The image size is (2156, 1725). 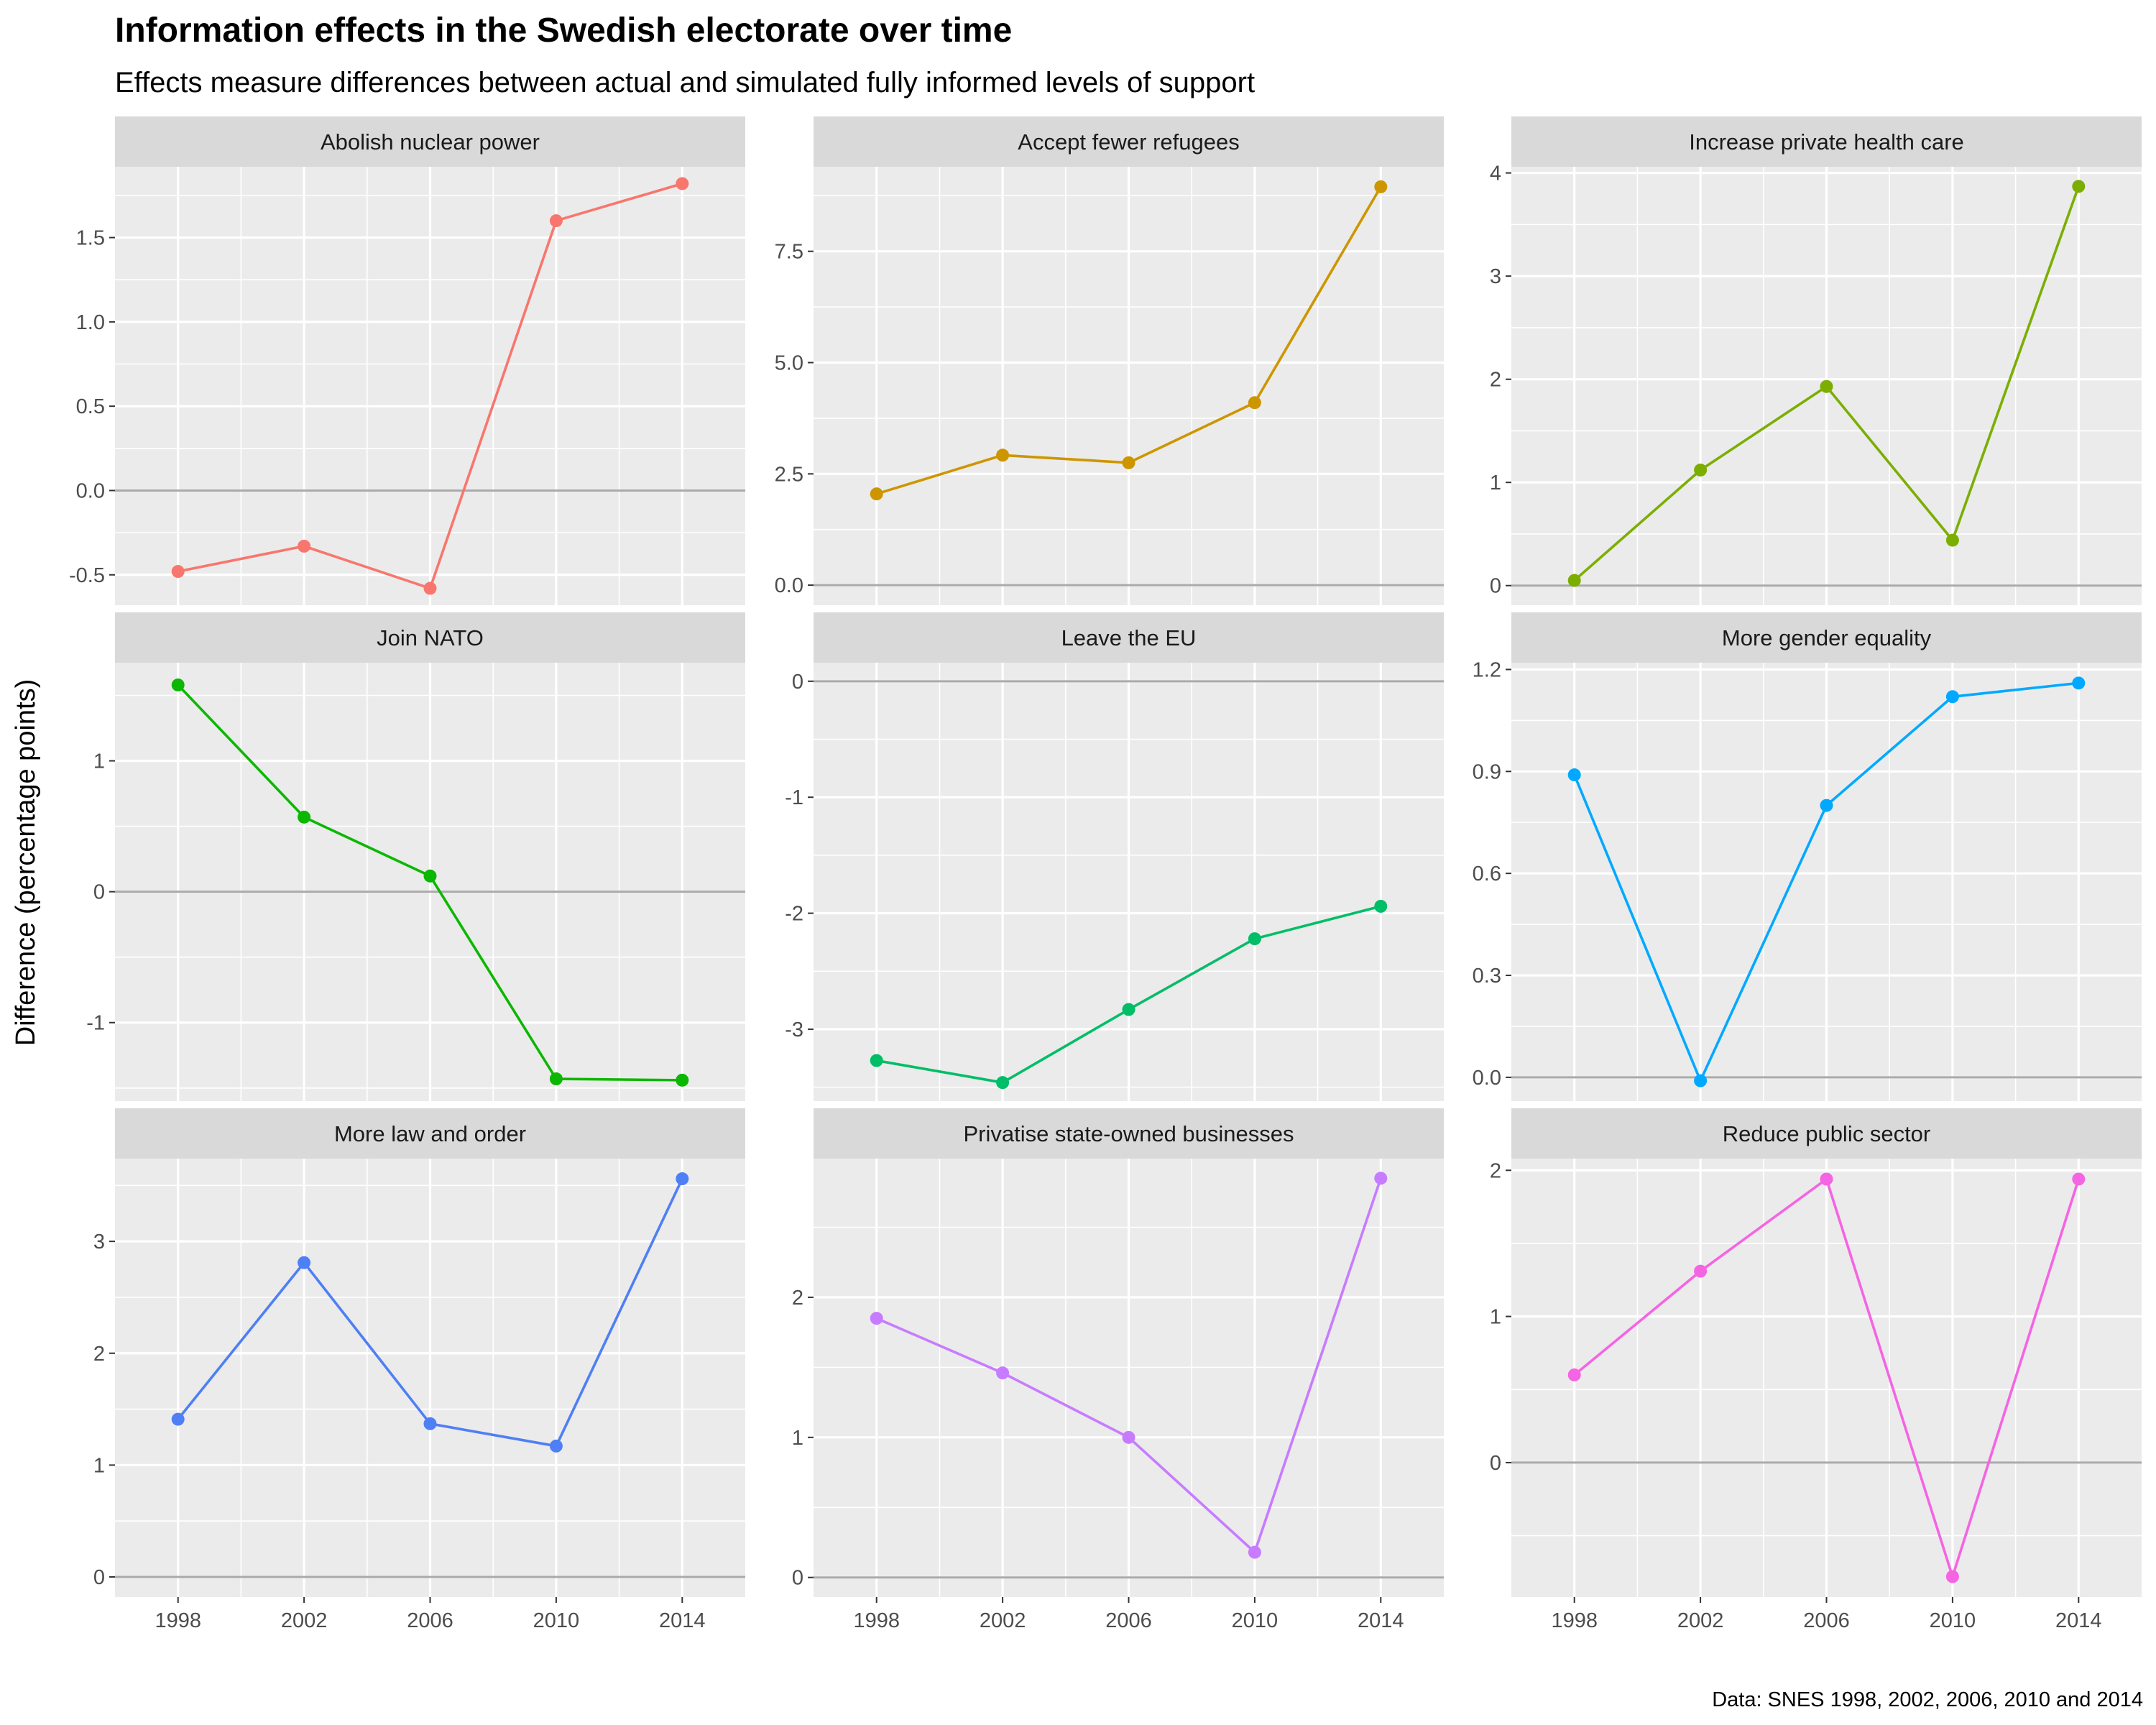 What do you see at coordinates (1487, 669) in the screenshot?
I see `y-tick-label: 1.2` at bounding box center [1487, 669].